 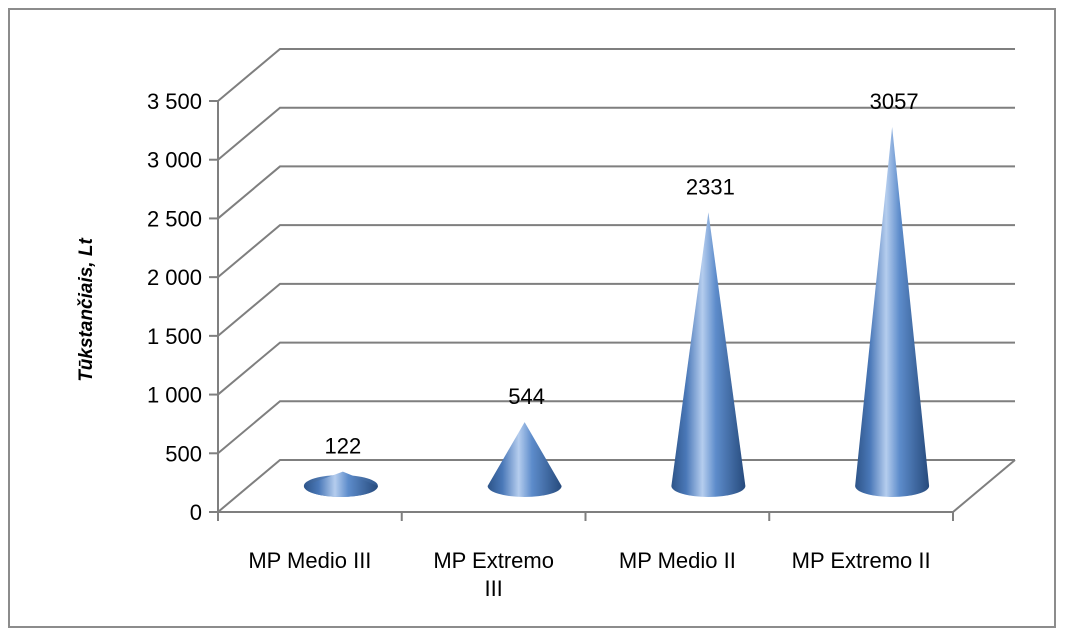 I want to click on data-label: 3057, so click(x=894, y=101).